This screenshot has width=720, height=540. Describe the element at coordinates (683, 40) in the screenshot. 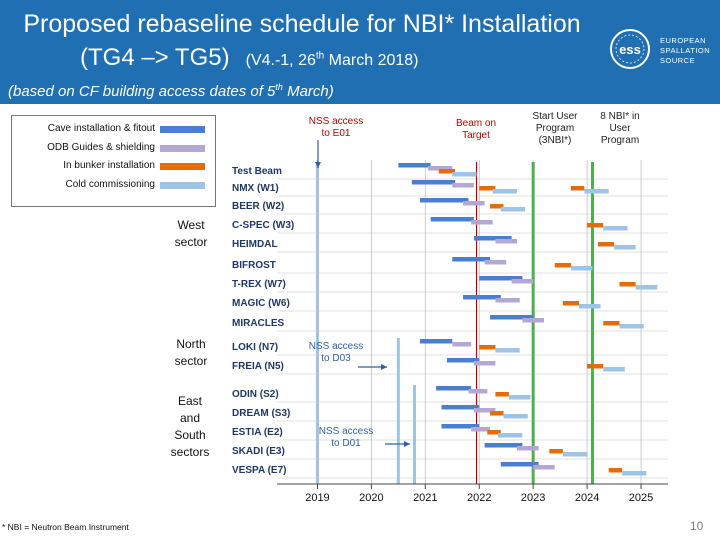

I see `logo-line-1: EUROPEAN` at that location.